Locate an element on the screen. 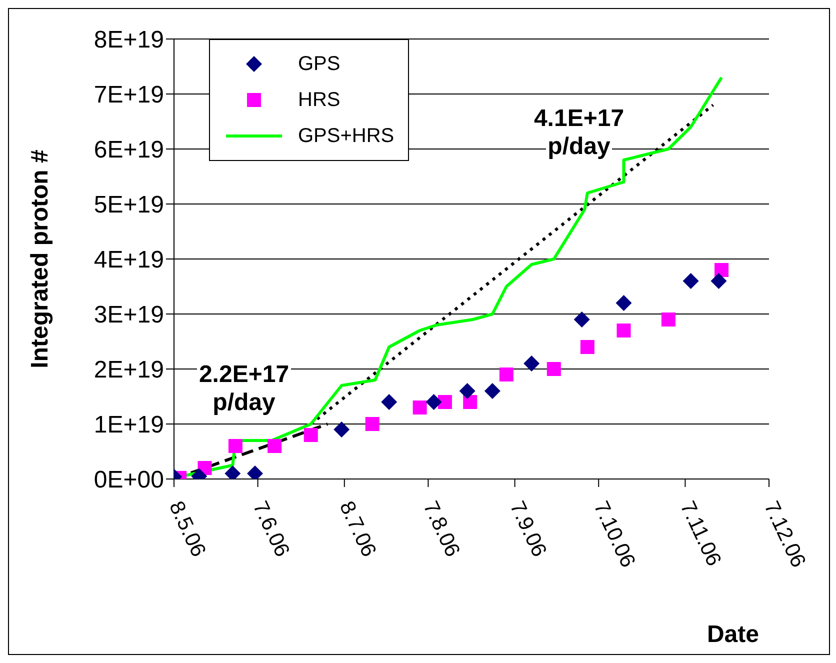 This screenshot has width=836, height=663. y-tick-label: 3E+19 is located at coordinates (129, 315).